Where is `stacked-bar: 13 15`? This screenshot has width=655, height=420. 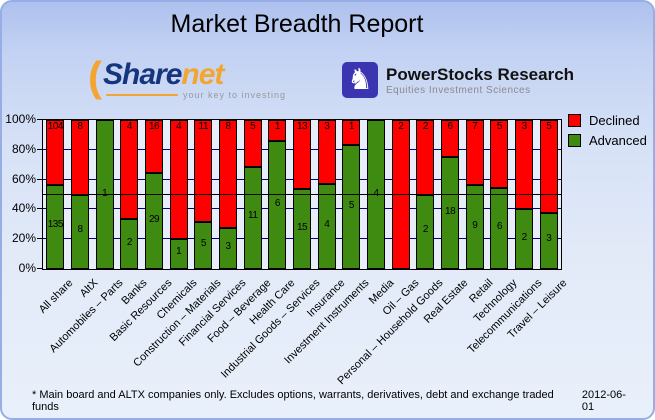
stacked-bar: 13 15 is located at coordinates (302, 194).